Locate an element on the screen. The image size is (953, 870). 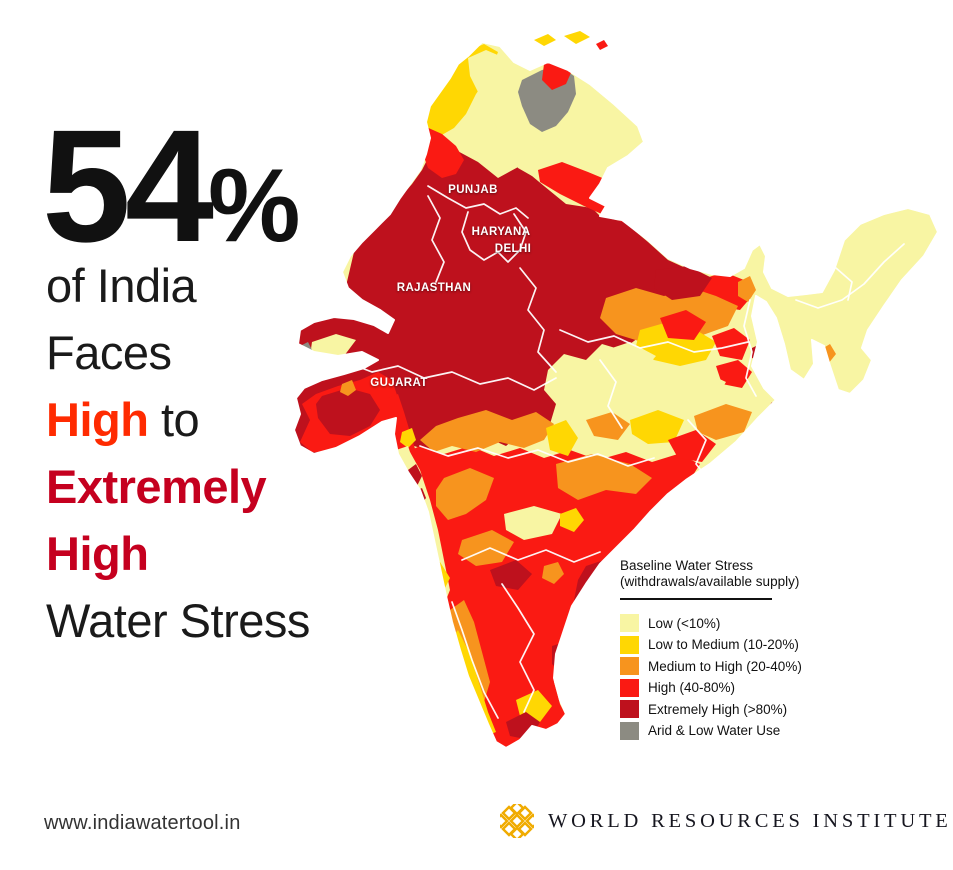
legend-label-arid: Arid & Low Water Use is located at coordinates (714, 731).